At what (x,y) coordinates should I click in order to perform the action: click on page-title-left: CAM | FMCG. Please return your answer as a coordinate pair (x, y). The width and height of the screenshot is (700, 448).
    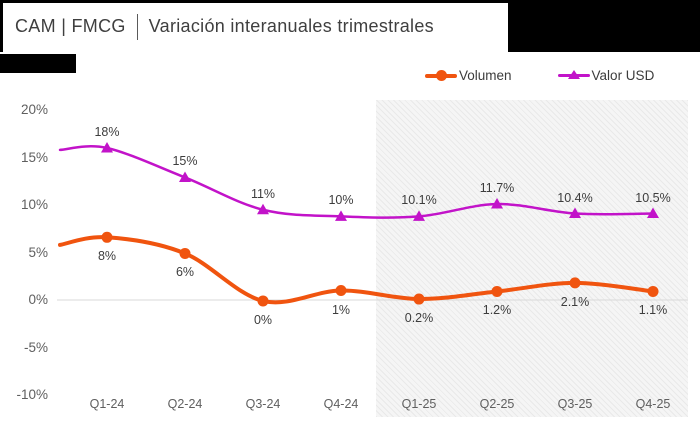
    Looking at the image, I should click on (70, 26).